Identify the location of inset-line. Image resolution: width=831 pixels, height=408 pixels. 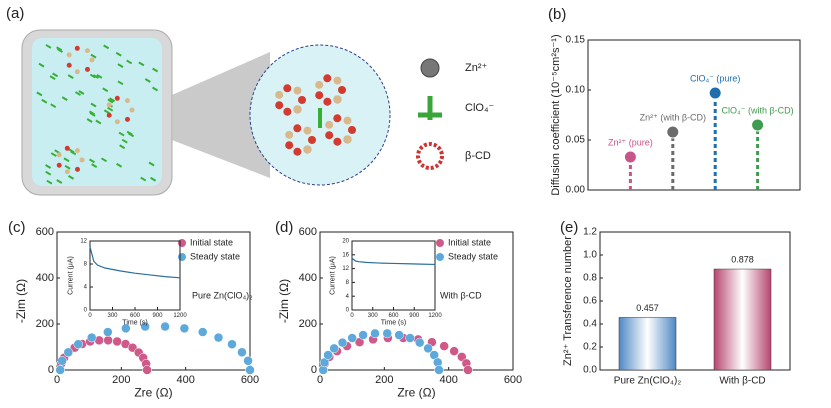
(393, 261).